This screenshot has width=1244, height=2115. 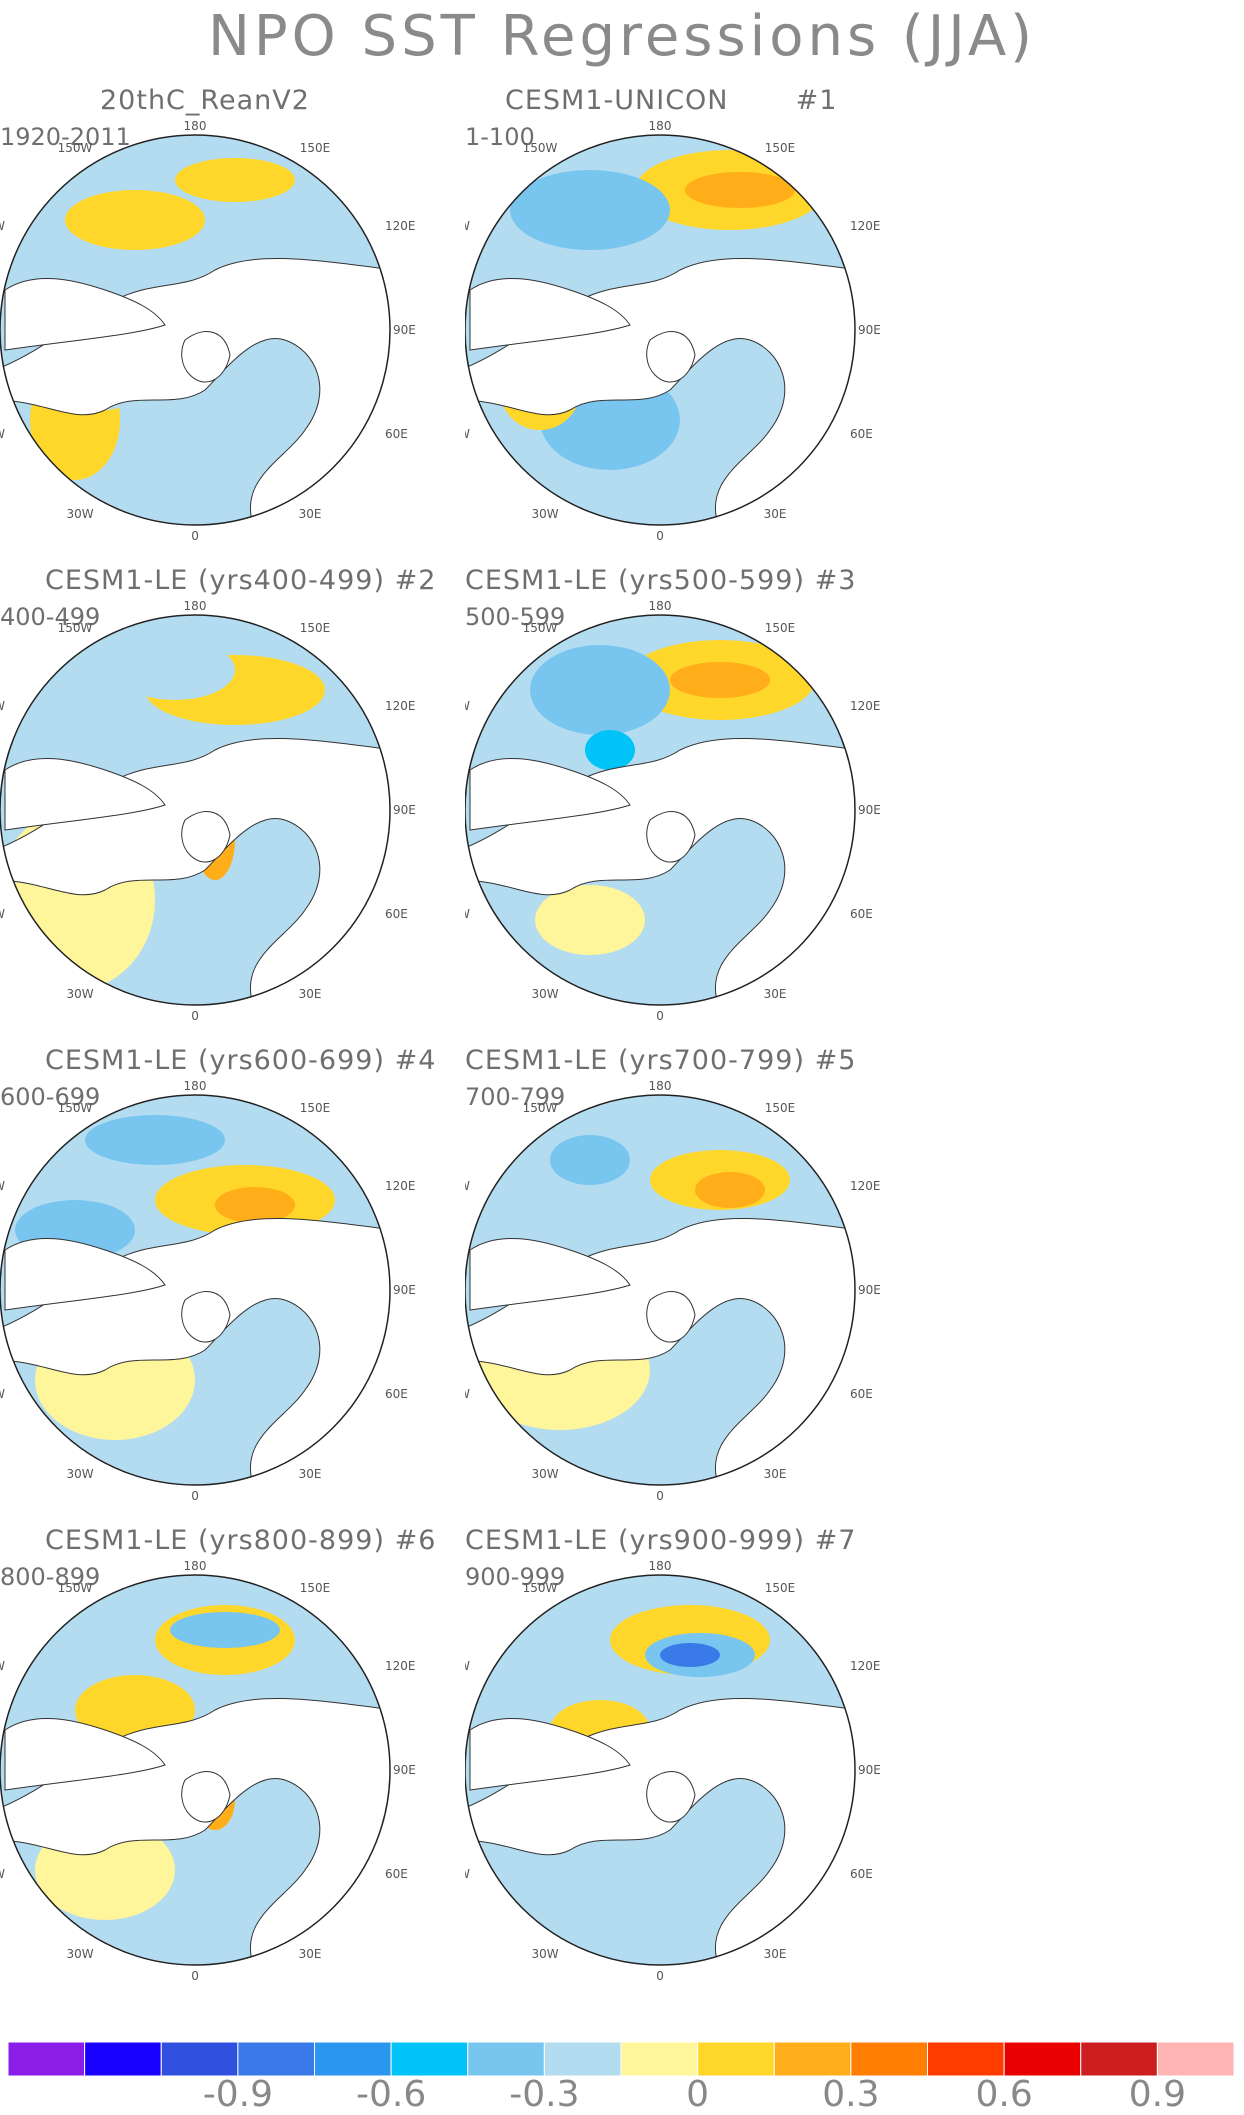 What do you see at coordinates (544, 2094) in the screenshot?
I see `colorbar-label: -0.3` at bounding box center [544, 2094].